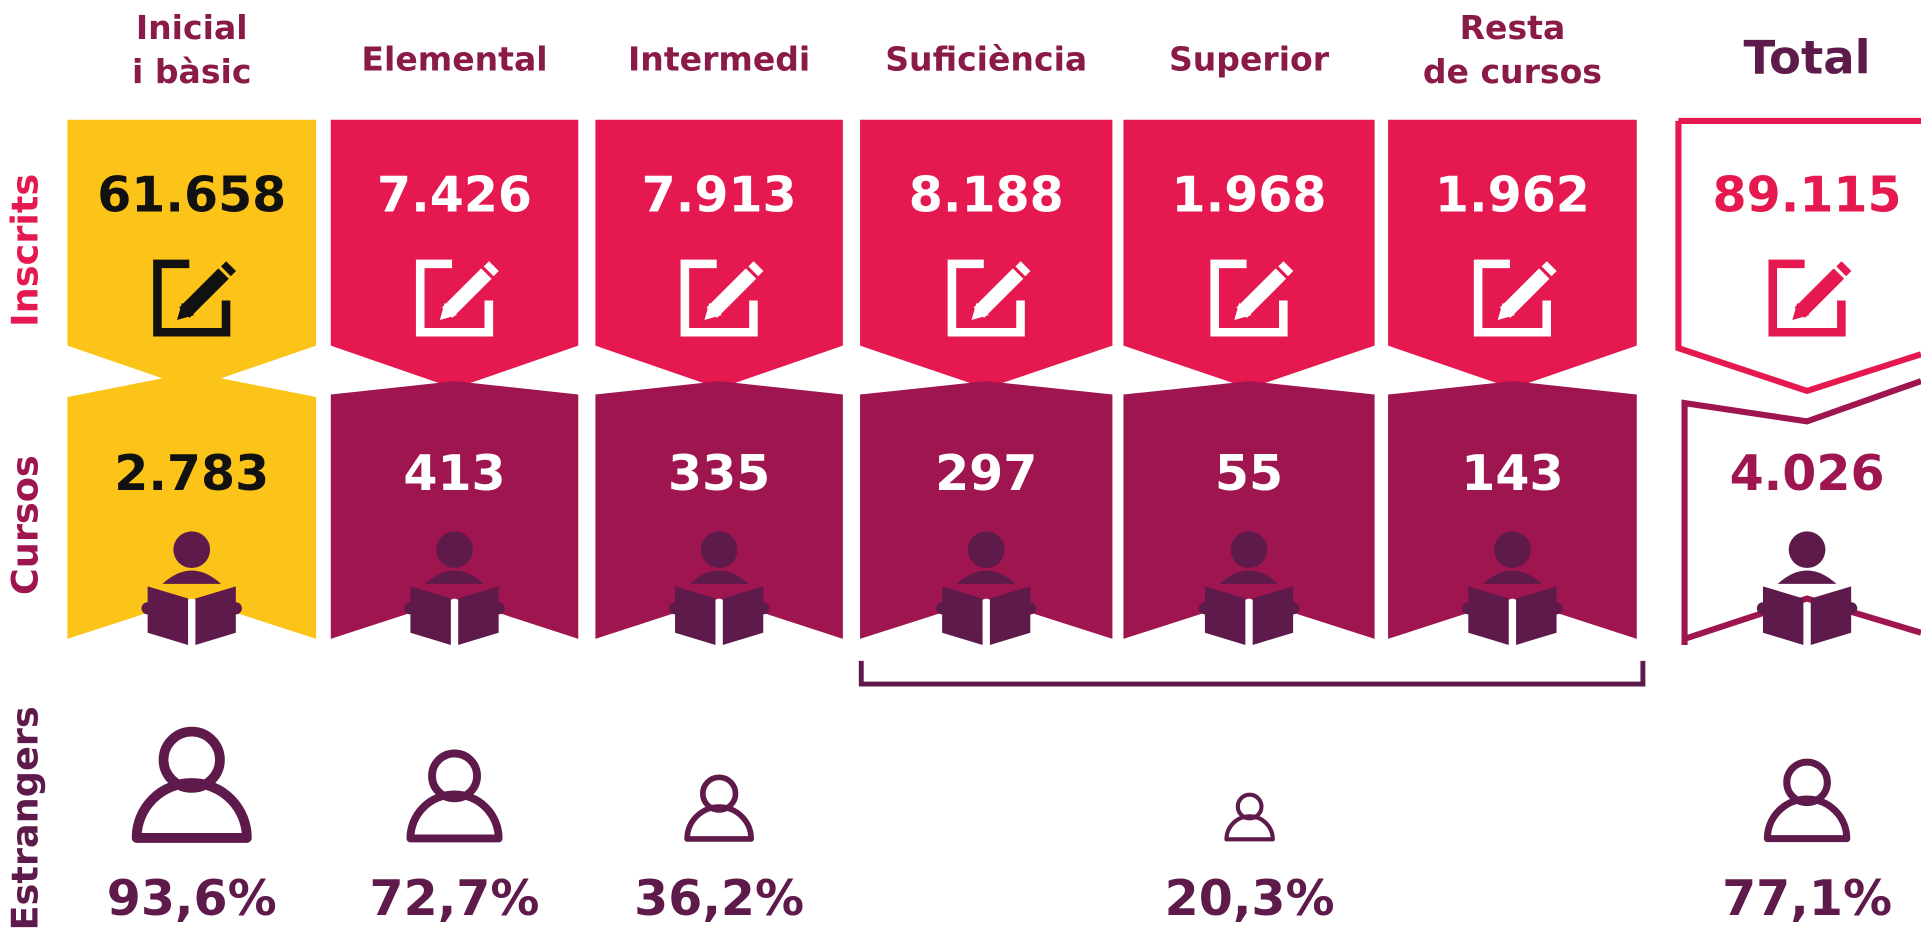 The height and width of the screenshot is (932, 1921). I want to click on total-title: Total, so click(1806, 58).